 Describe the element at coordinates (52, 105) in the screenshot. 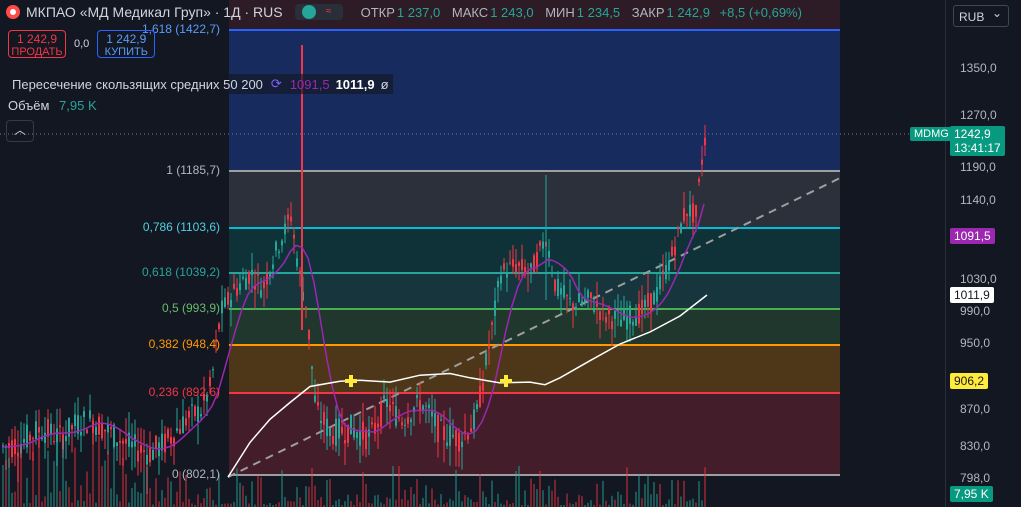

I see `volume-legend: Объём 7,95 K` at that location.